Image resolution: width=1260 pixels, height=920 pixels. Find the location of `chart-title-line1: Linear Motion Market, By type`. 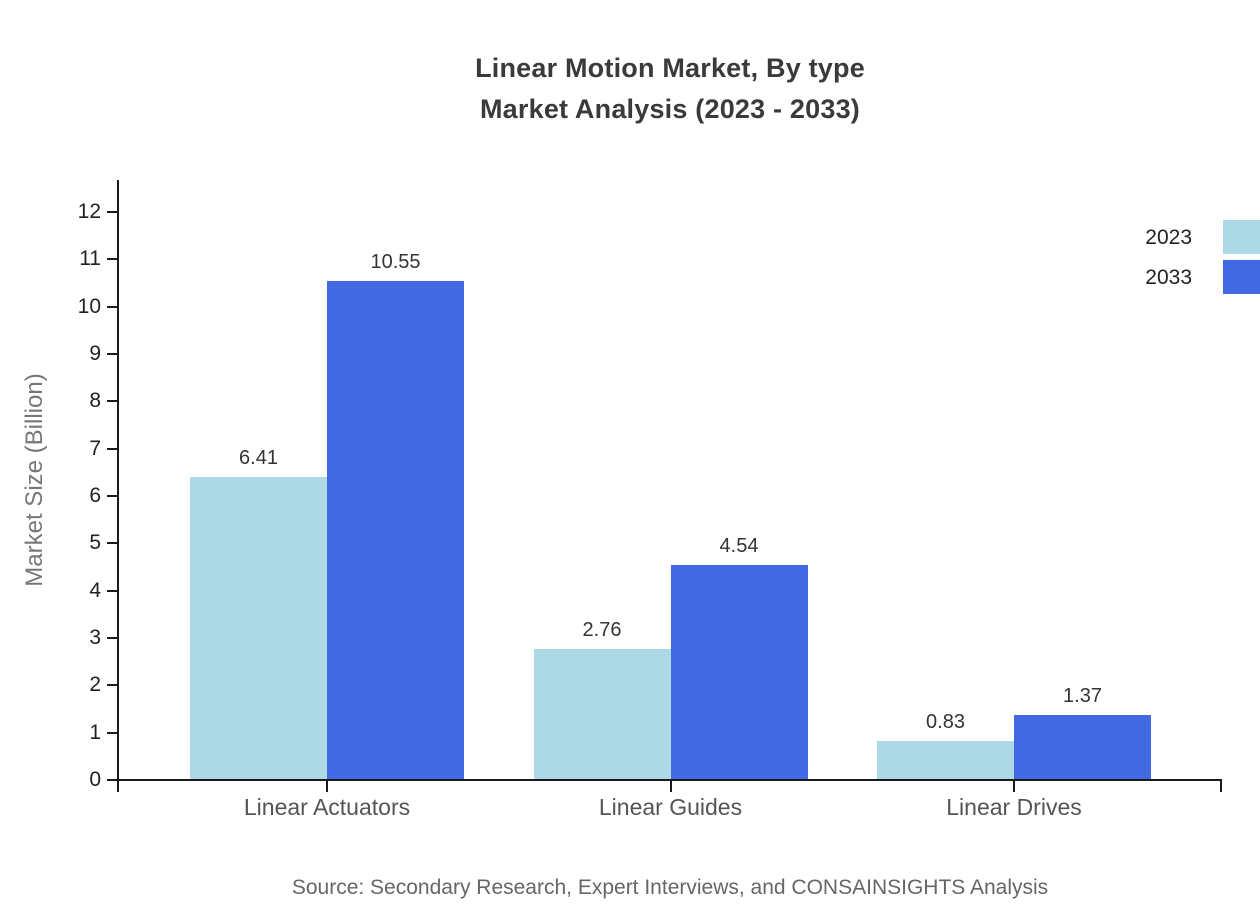

chart-title-line1: Linear Motion Market, By type is located at coordinates (670, 68).